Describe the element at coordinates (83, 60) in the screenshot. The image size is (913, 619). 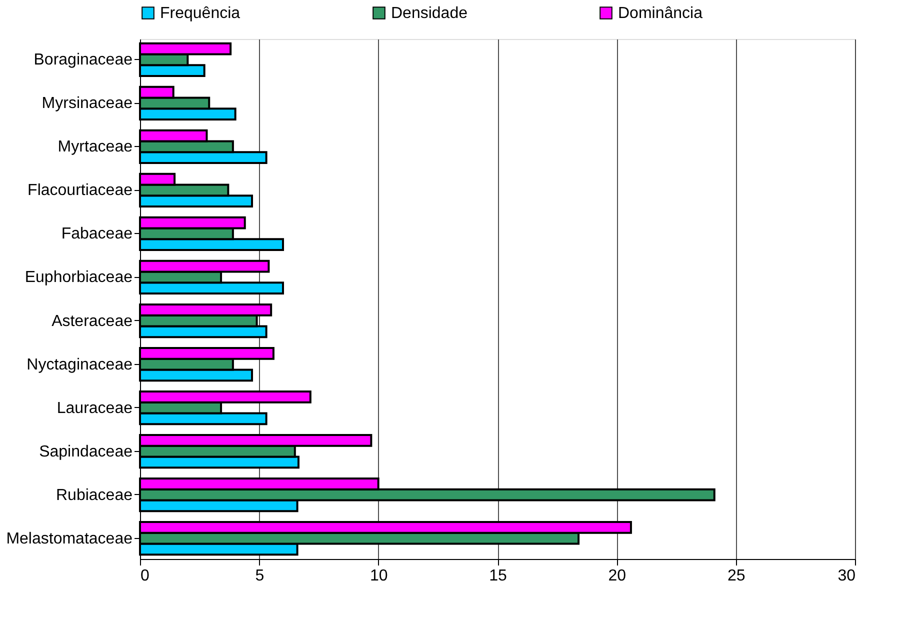
I see `y-tick-label: Boraginaceae` at that location.